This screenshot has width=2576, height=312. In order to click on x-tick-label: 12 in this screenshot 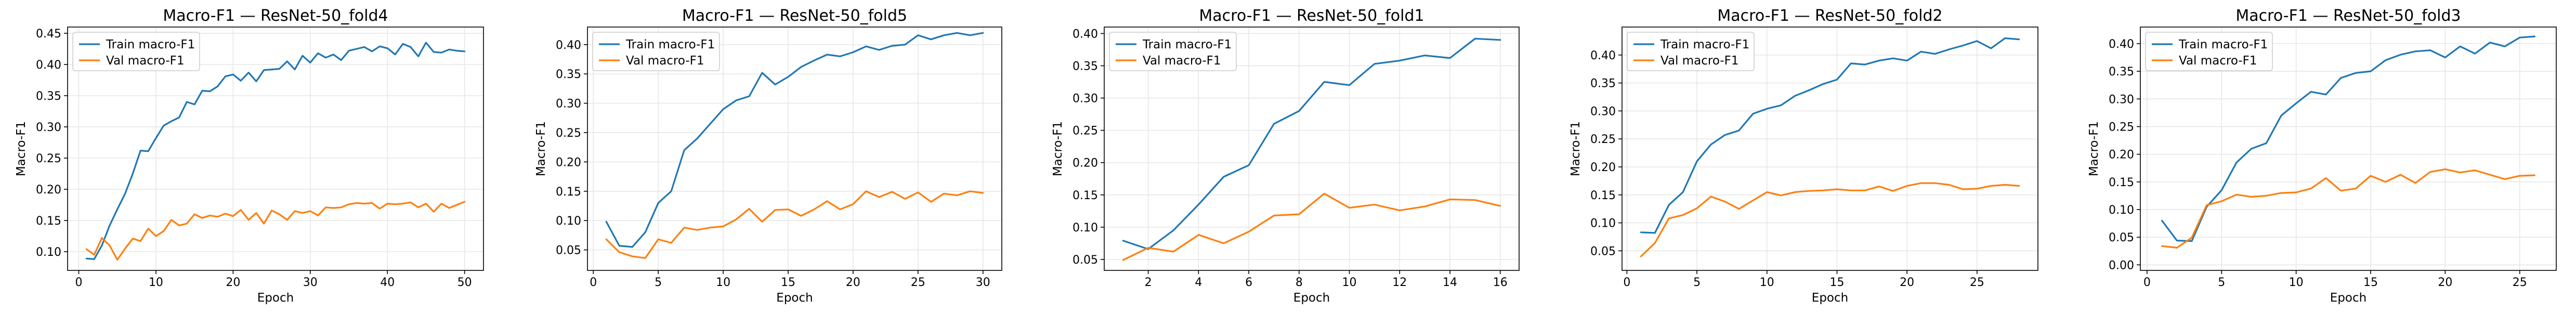, I will do `click(1399, 283)`.